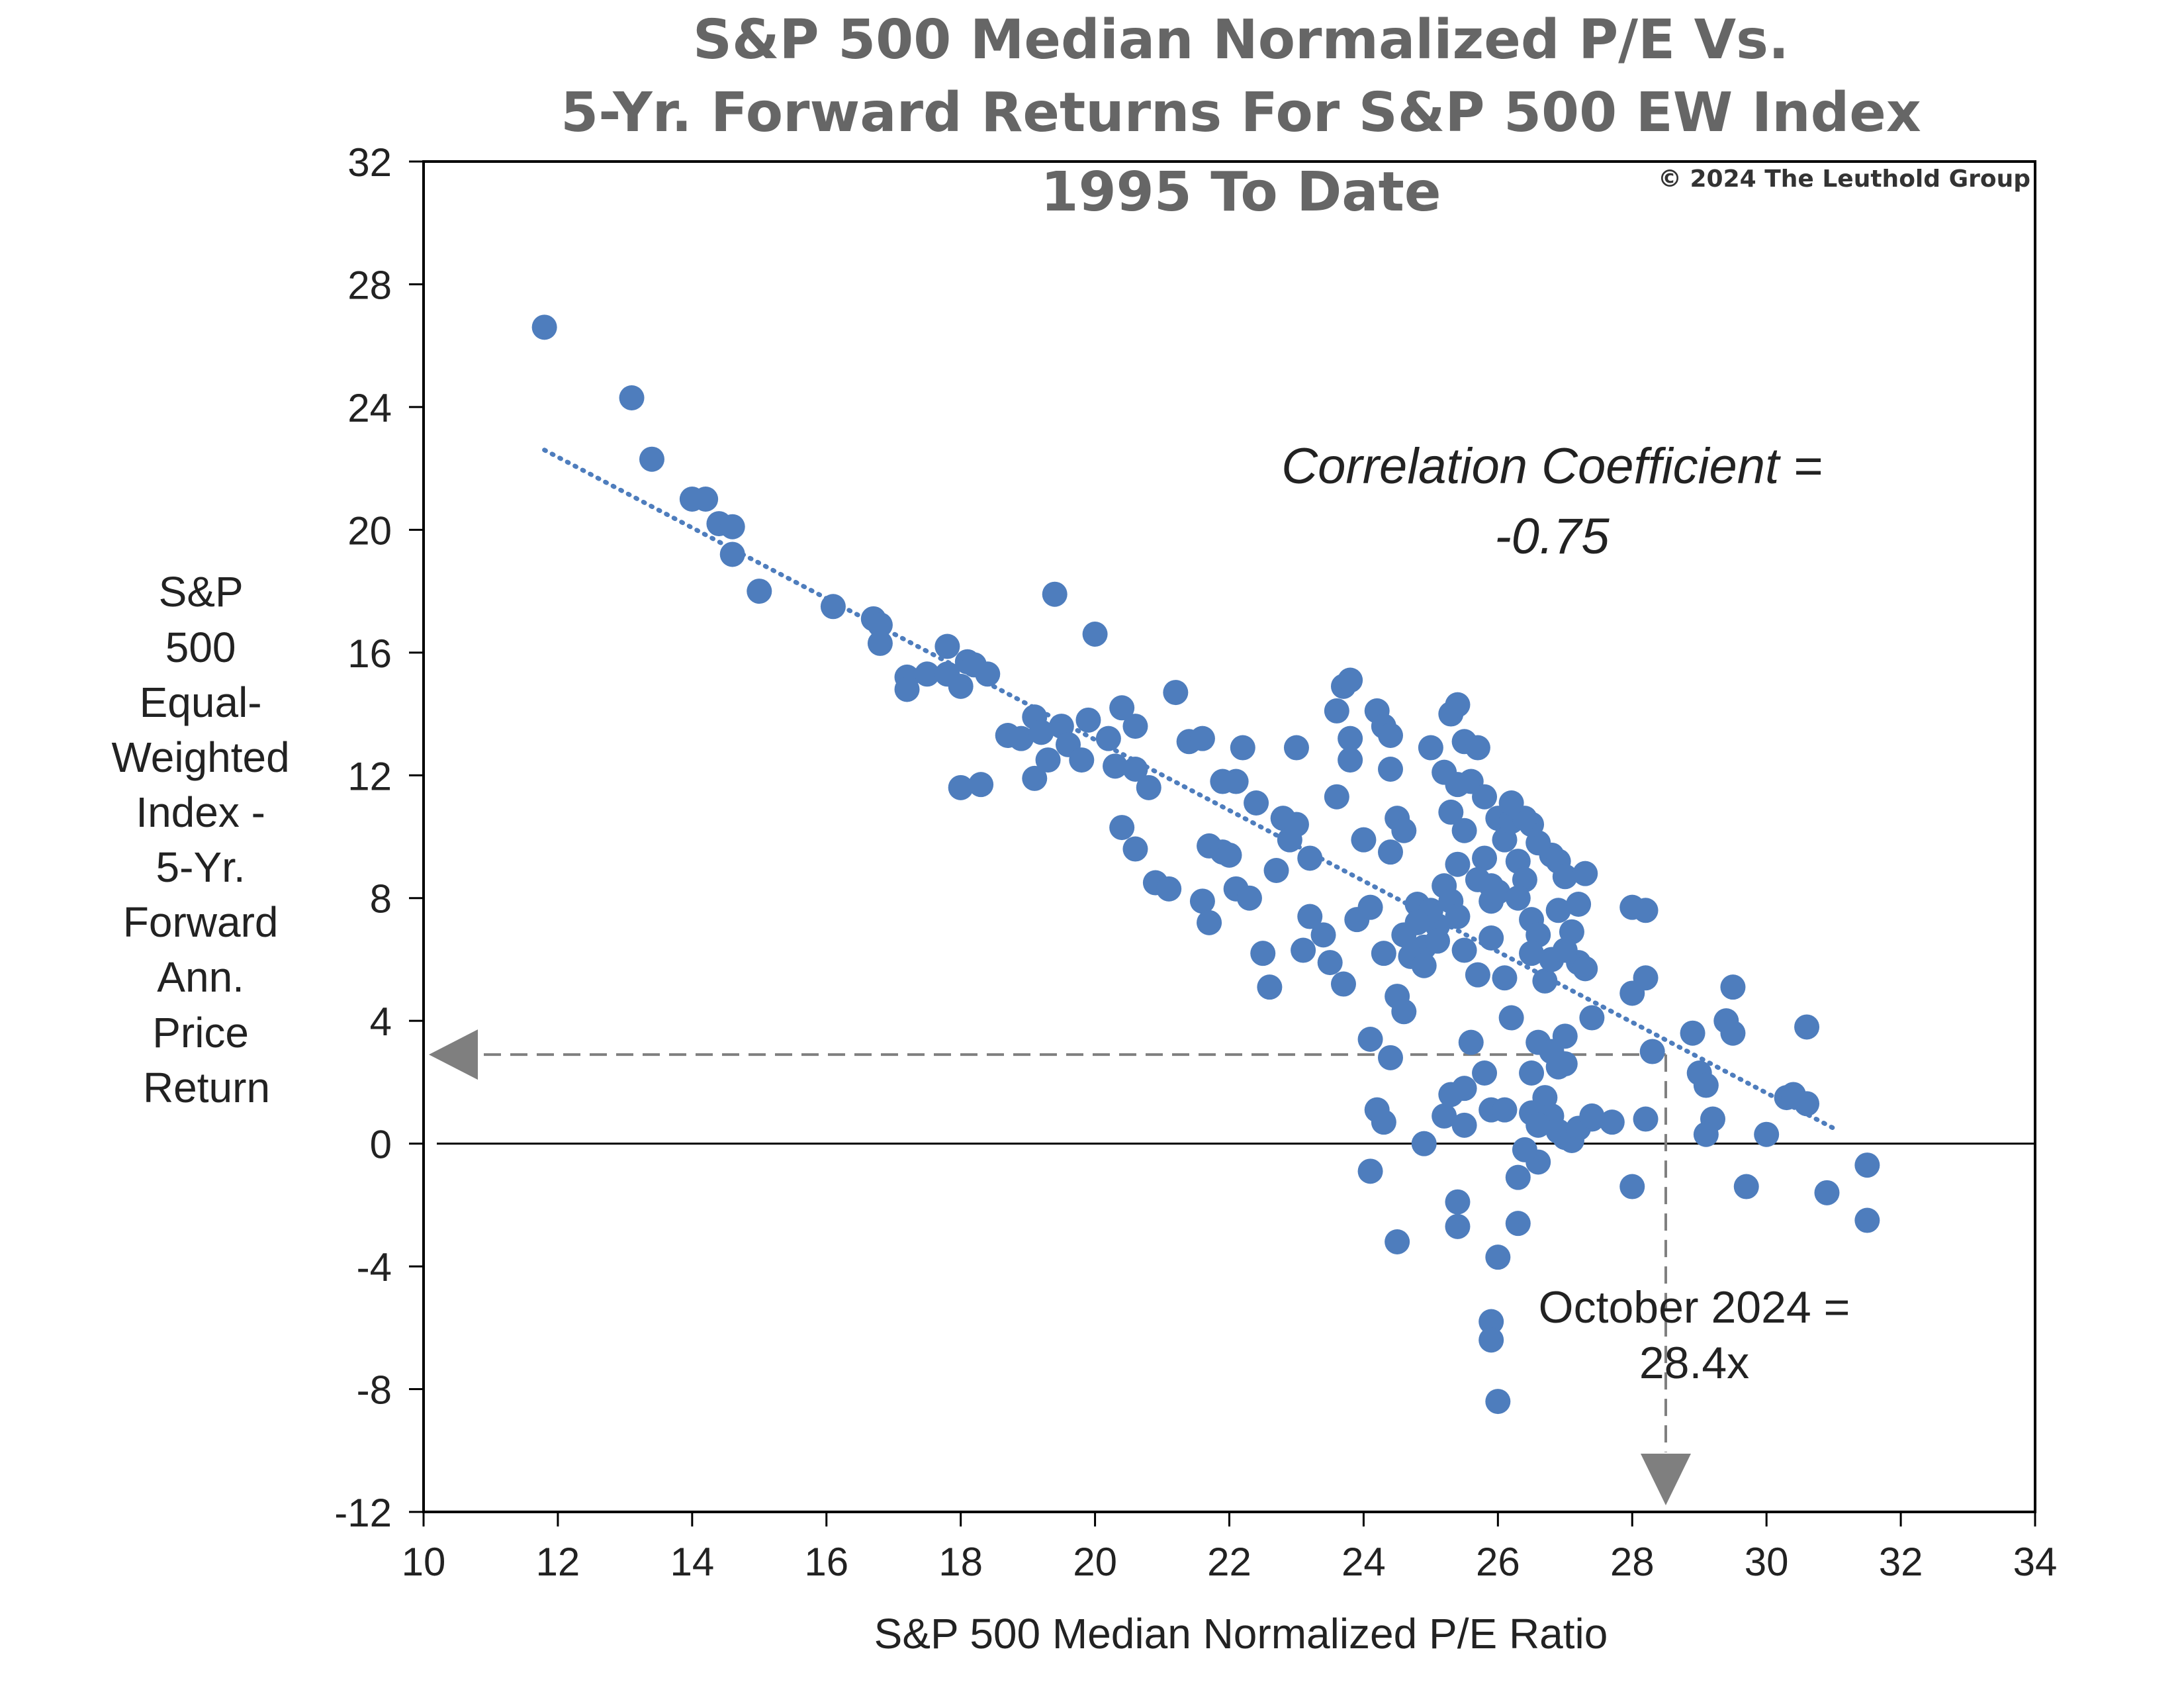 This screenshot has width=2184, height=1688. I want to click on x-axis-ticks: 10 12 14 16 18 20 22 24 26 28 30 32 34, so click(1230, 1548).